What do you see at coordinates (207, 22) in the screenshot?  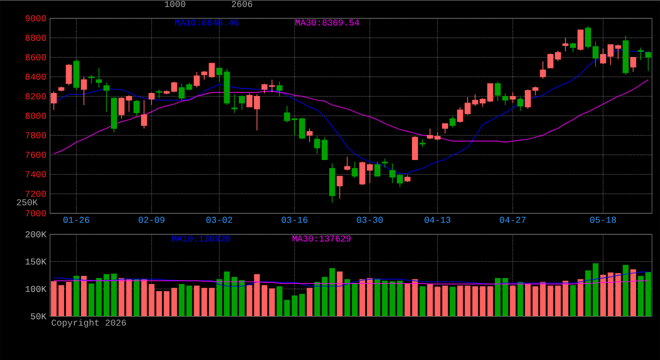 I see `text: MA10:8648.46` at bounding box center [207, 22].